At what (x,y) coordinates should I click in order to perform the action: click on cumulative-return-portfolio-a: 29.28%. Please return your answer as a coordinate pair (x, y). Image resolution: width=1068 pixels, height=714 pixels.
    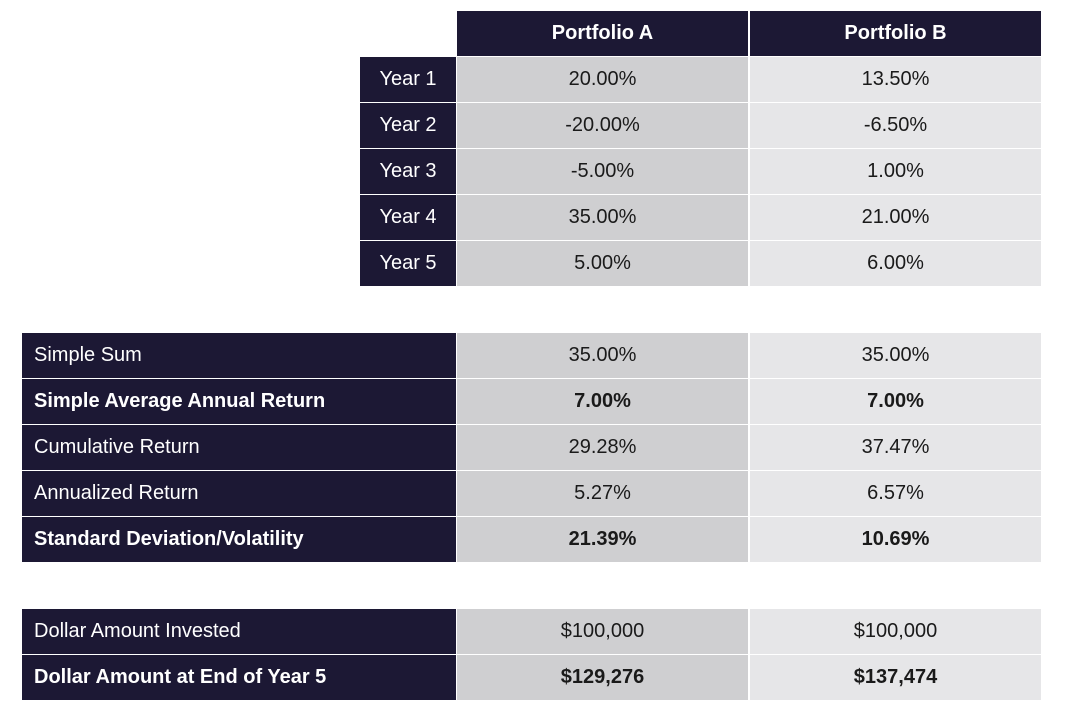
    Looking at the image, I should click on (602, 447).